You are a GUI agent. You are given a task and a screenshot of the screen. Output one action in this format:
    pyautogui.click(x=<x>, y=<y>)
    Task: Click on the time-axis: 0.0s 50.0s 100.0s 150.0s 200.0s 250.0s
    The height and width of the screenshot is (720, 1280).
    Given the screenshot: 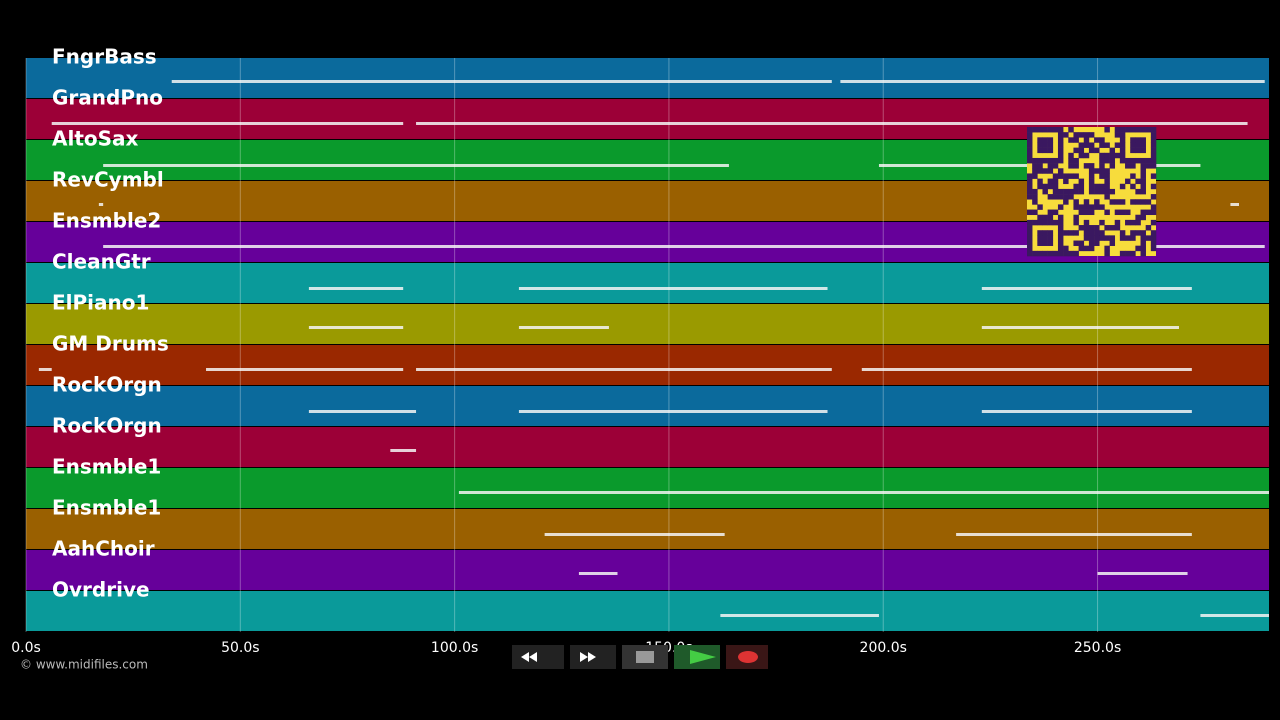 What is the action you would take?
    pyautogui.click(x=566, y=648)
    